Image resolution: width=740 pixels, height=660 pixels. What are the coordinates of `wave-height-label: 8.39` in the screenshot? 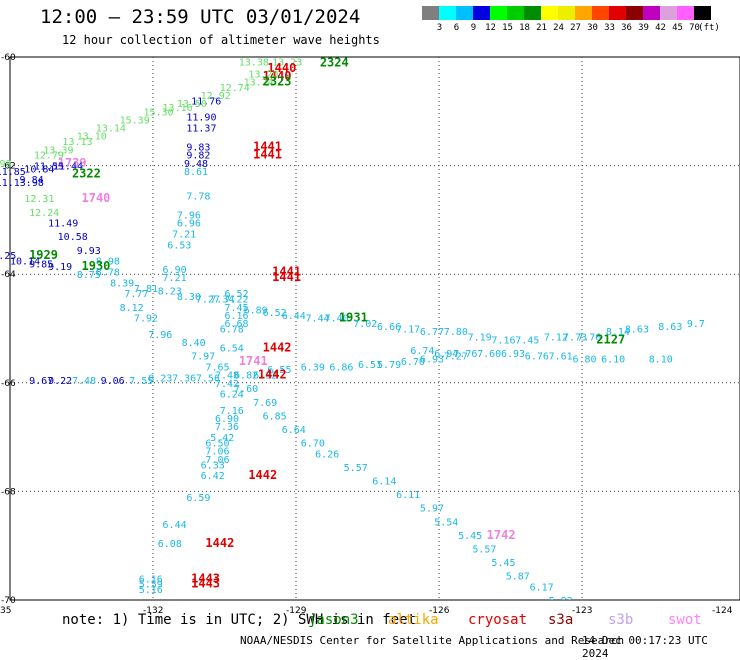 It's located at (122, 283).